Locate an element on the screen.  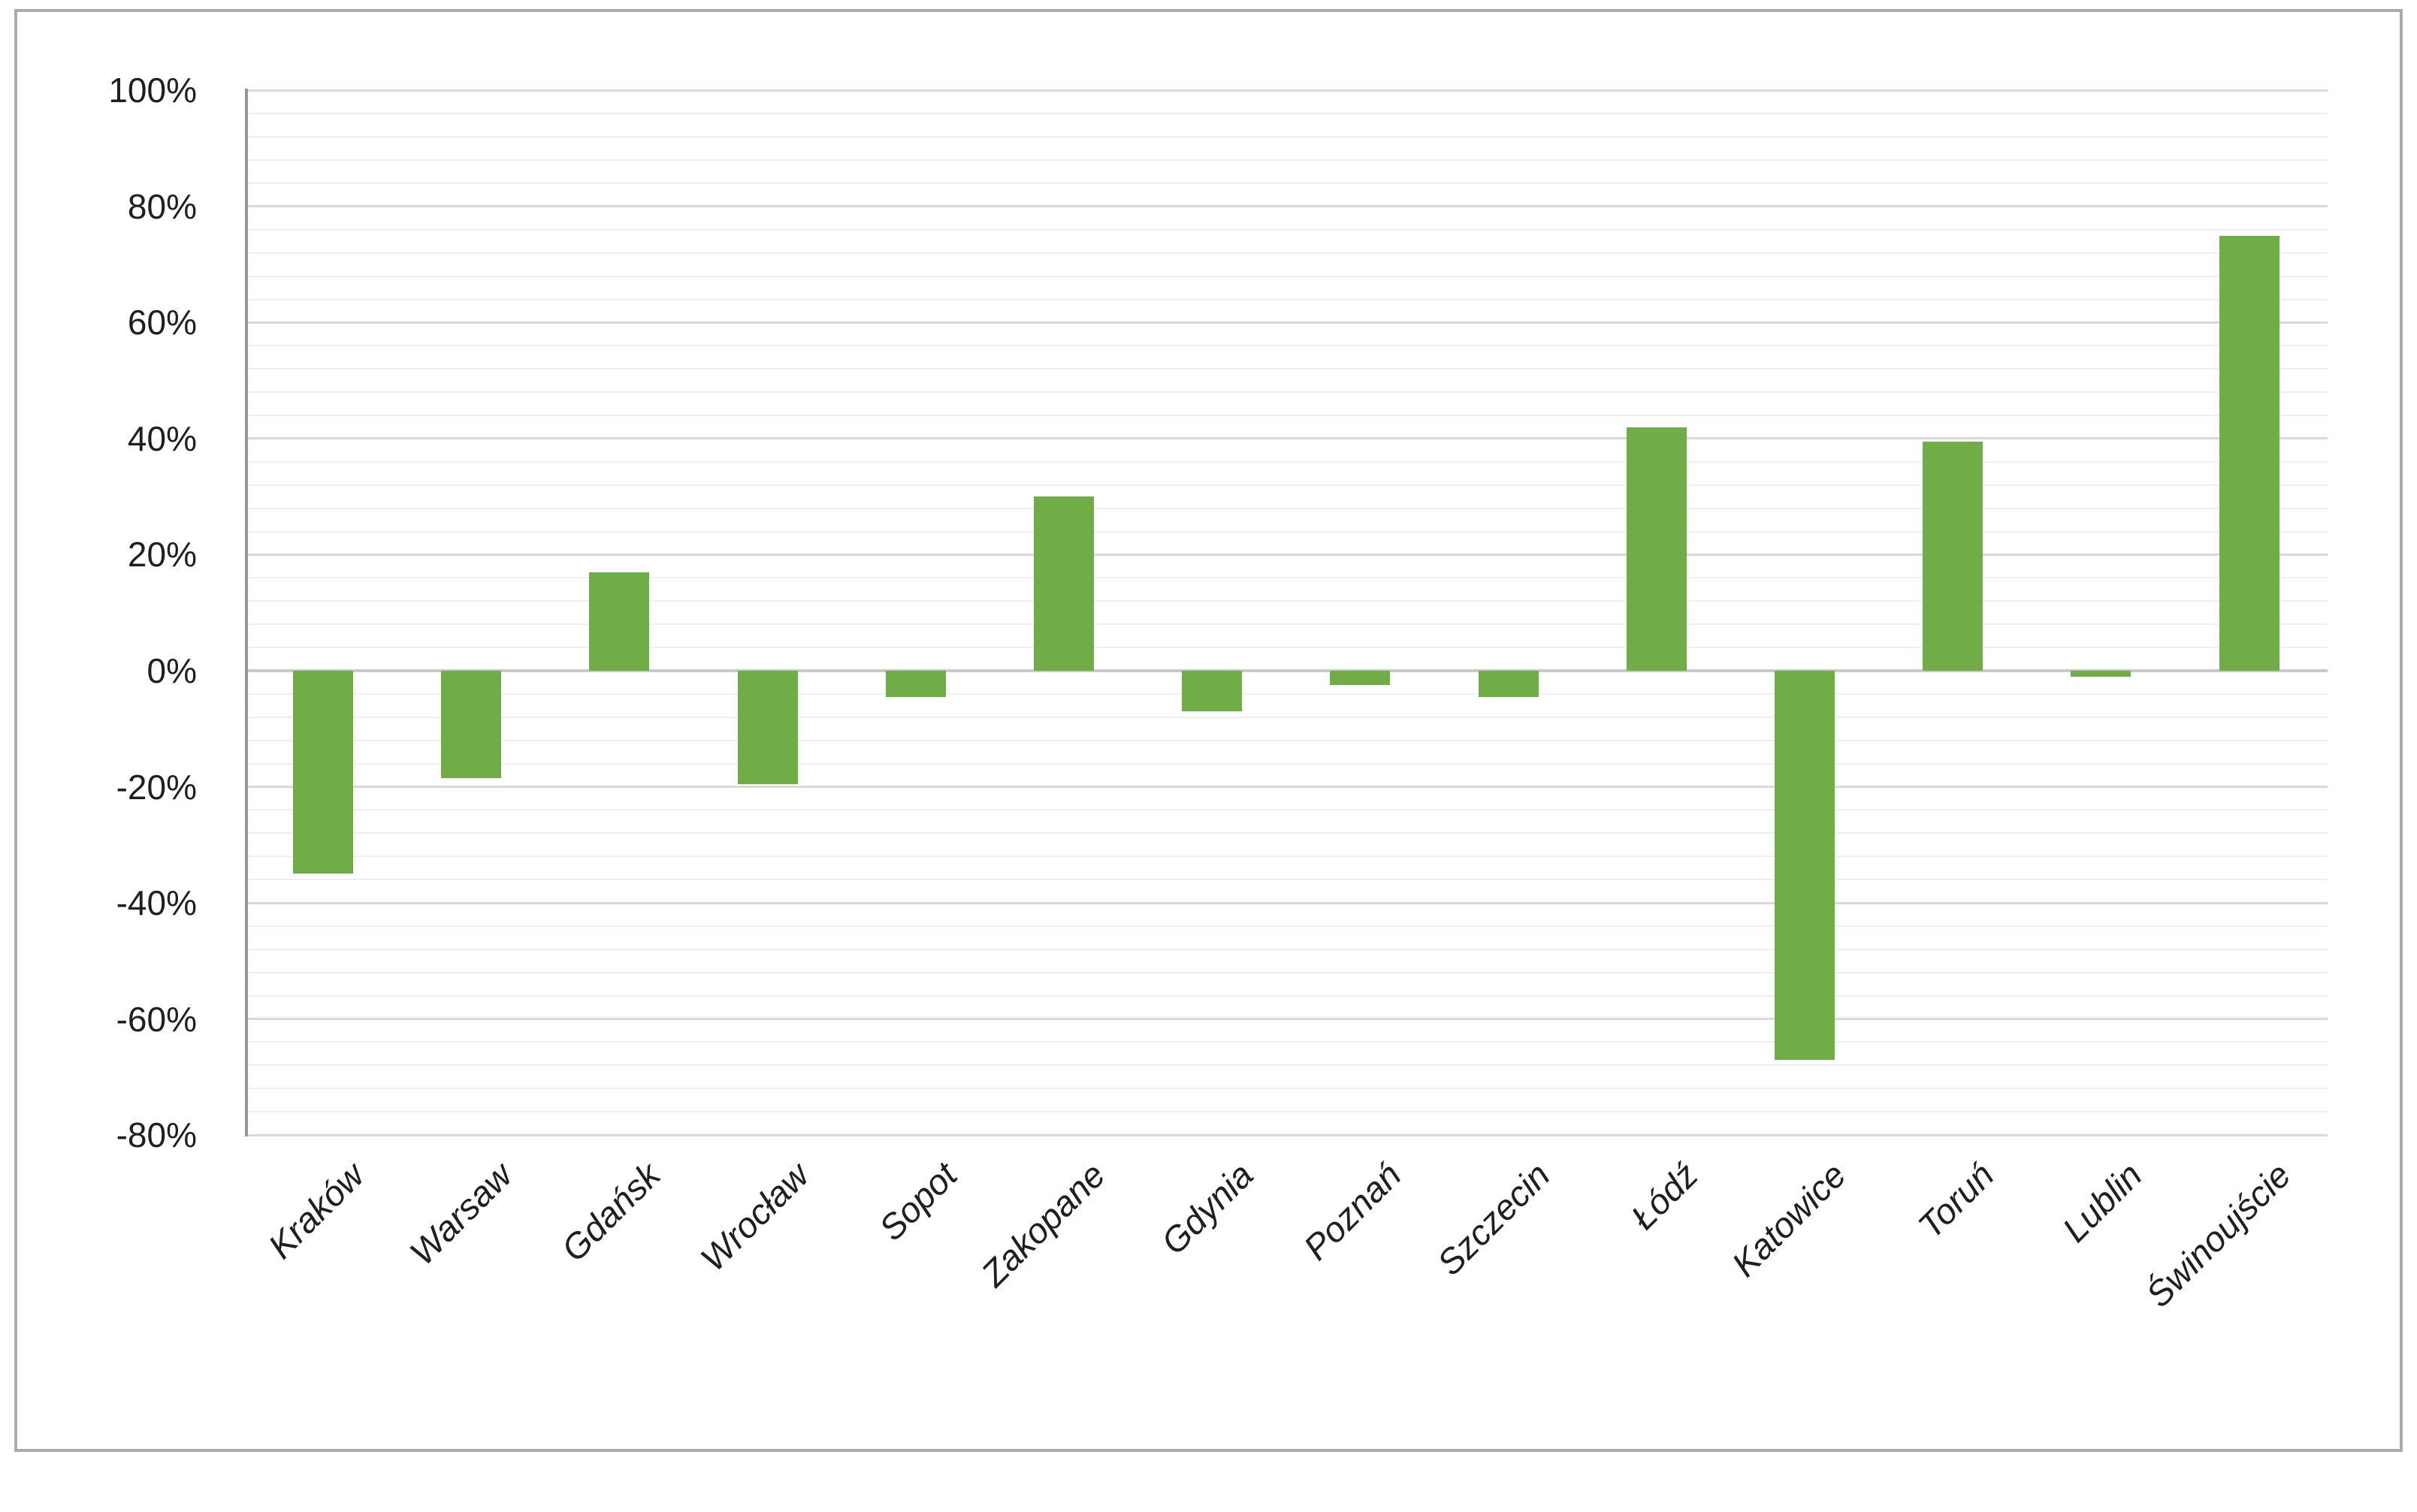
y-tick-label: 20% is located at coordinates (162, 555).